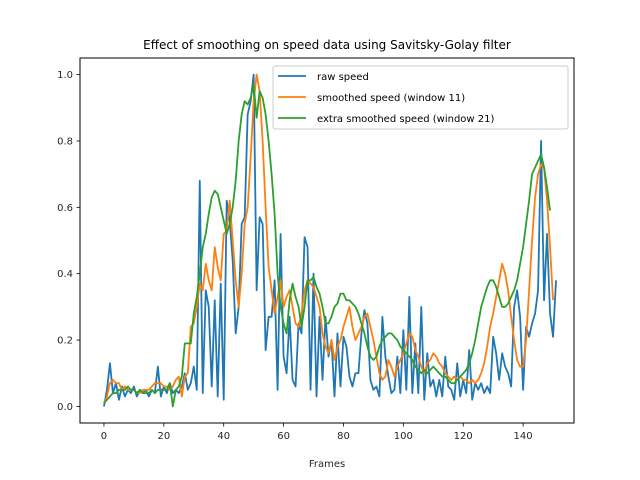 The width and height of the screenshot is (640, 480). Describe the element at coordinates (343, 77) in the screenshot. I see `legend-label-raw-speed: raw speed` at that location.